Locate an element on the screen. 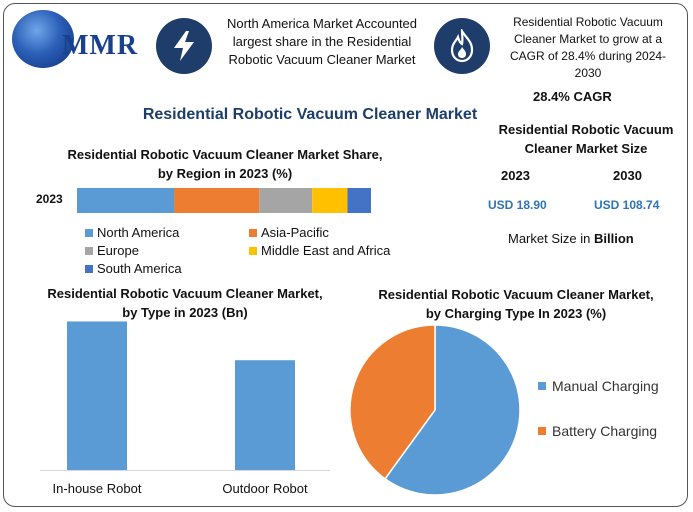 This screenshot has width=693, height=512. type-bar-outdoor is located at coordinates (265, 415).